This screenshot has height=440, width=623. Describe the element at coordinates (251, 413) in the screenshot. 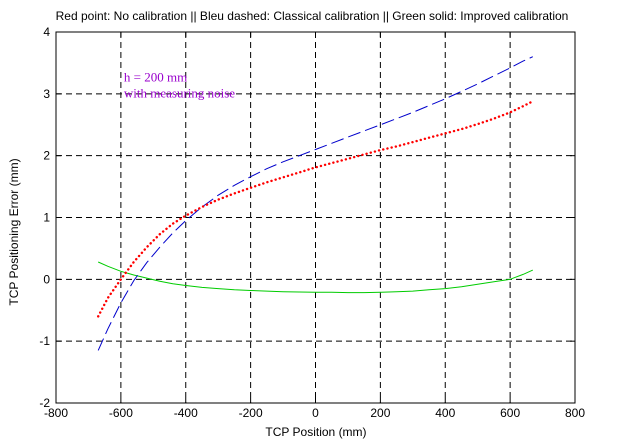

I see `x-tick-label: -200` at that location.